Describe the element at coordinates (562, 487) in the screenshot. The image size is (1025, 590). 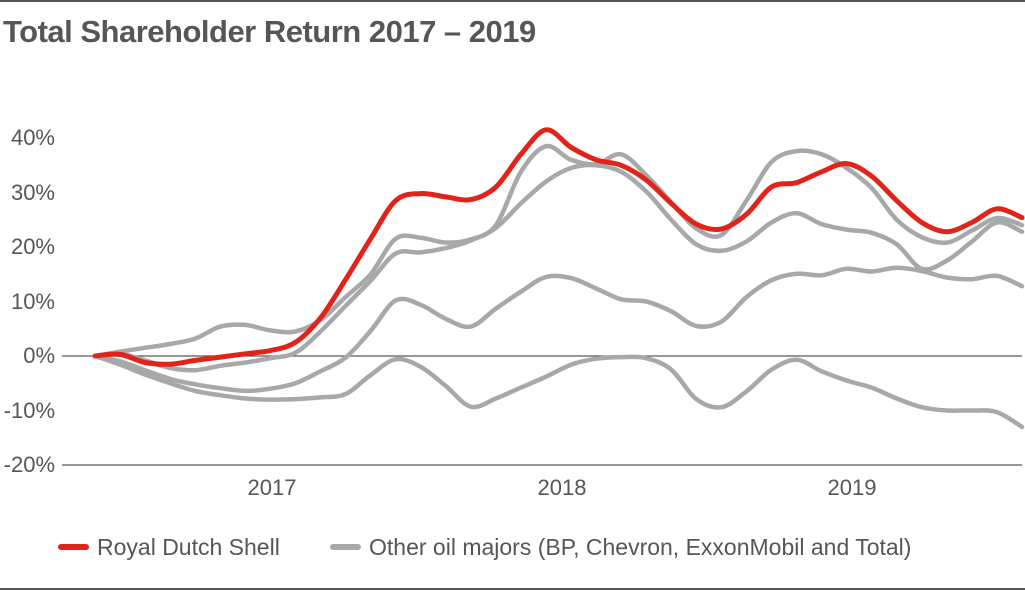
I see `x-tick-label: 2018` at that location.